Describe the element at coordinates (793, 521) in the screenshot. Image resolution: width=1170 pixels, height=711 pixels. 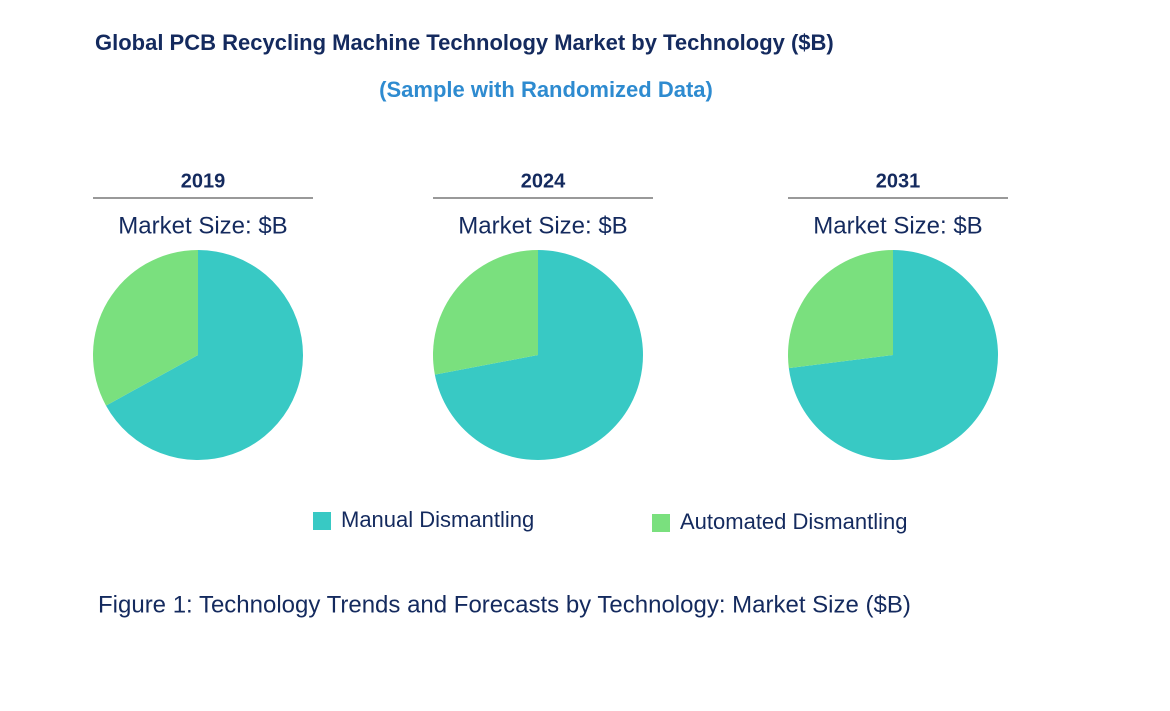
I see `legend-label: Automated Dismantling` at that location.